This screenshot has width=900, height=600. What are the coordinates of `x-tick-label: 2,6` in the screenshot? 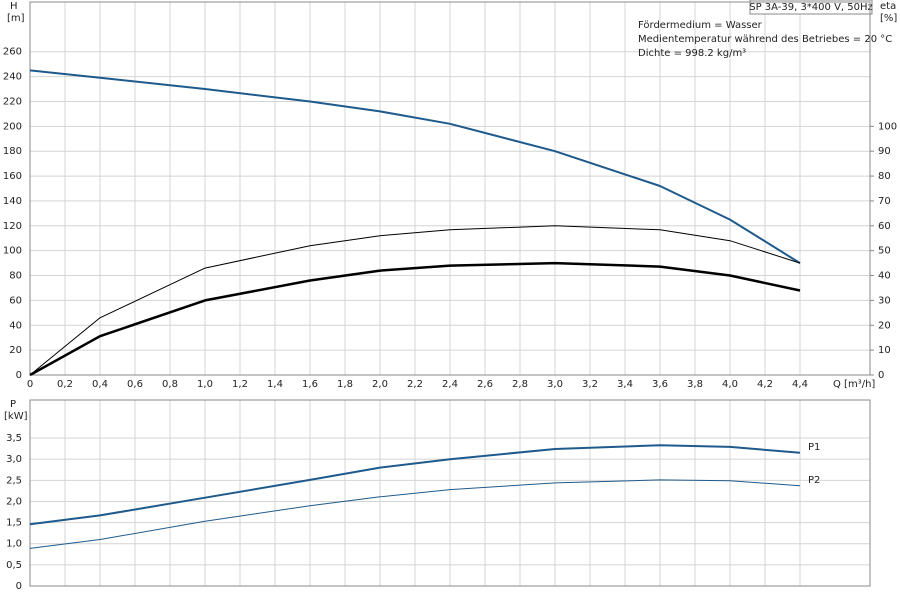 It's located at (485, 384).